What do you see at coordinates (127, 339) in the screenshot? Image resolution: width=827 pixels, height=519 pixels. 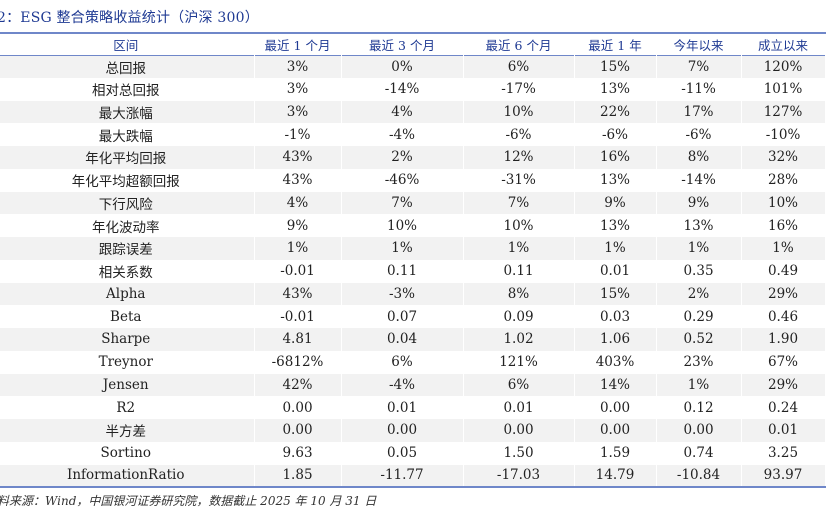 I see `row-label-cell: Sharpe` at bounding box center [127, 339].